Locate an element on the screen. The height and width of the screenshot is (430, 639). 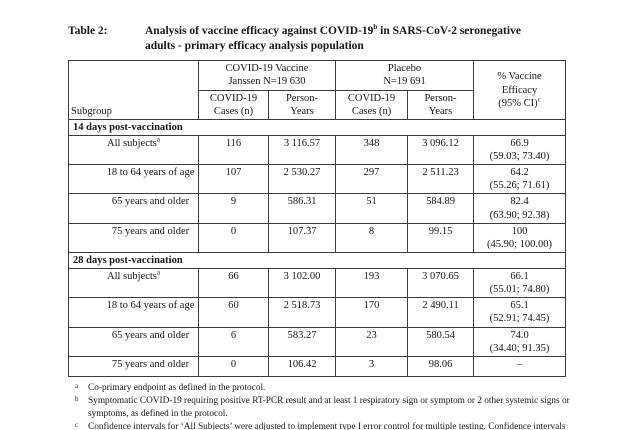
subgroup-superscript: a is located at coordinates (158, 272).